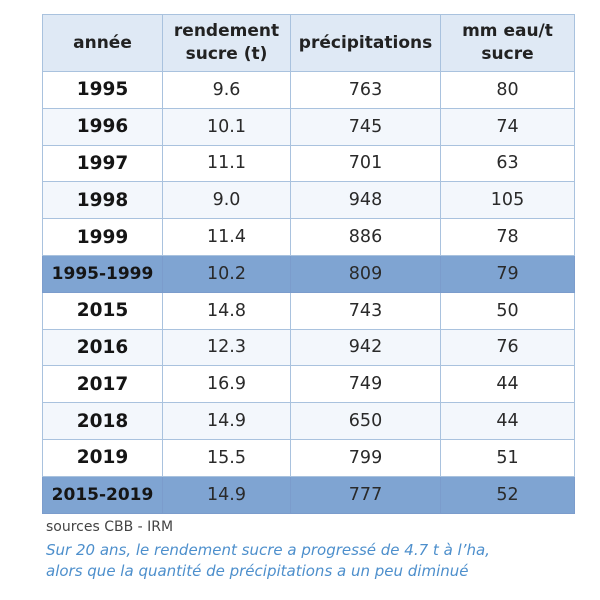 Image resolution: width=600 pixels, height=600 pixels. What do you see at coordinates (507, 126) in the screenshot?
I see `cell-water-per-ton: 74` at bounding box center [507, 126].